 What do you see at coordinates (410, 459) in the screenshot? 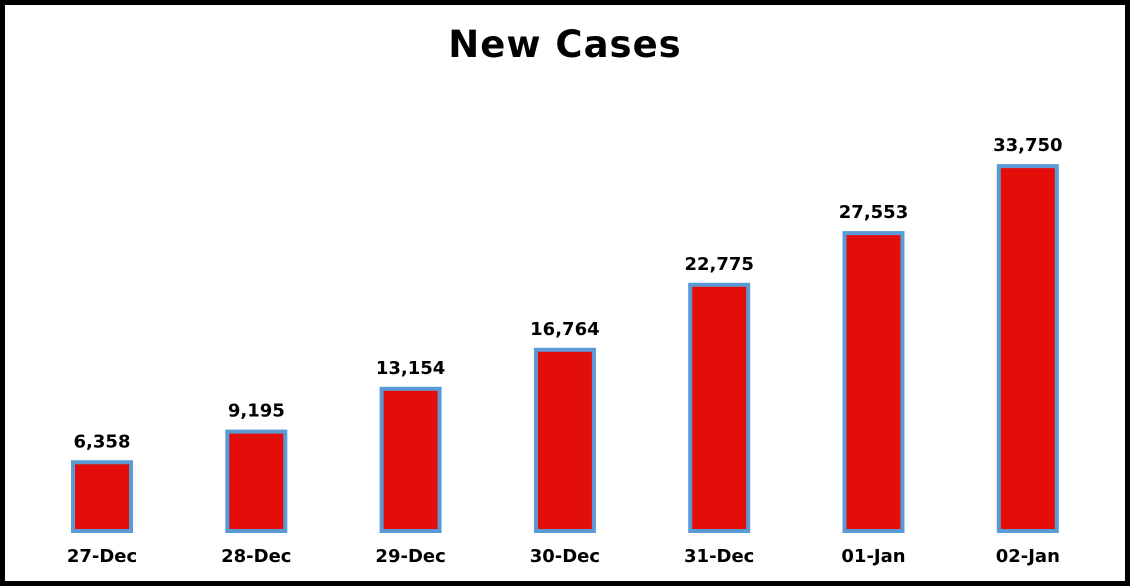
I see `bar-29-dec` at bounding box center [410, 459].